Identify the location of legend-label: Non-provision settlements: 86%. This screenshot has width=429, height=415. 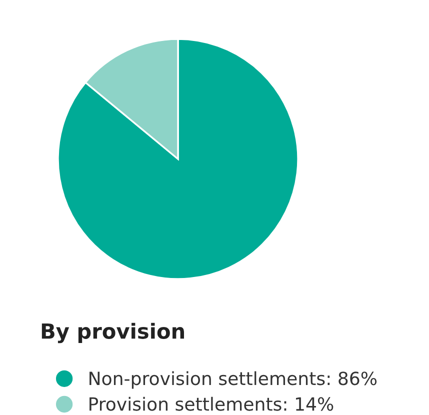
(233, 380).